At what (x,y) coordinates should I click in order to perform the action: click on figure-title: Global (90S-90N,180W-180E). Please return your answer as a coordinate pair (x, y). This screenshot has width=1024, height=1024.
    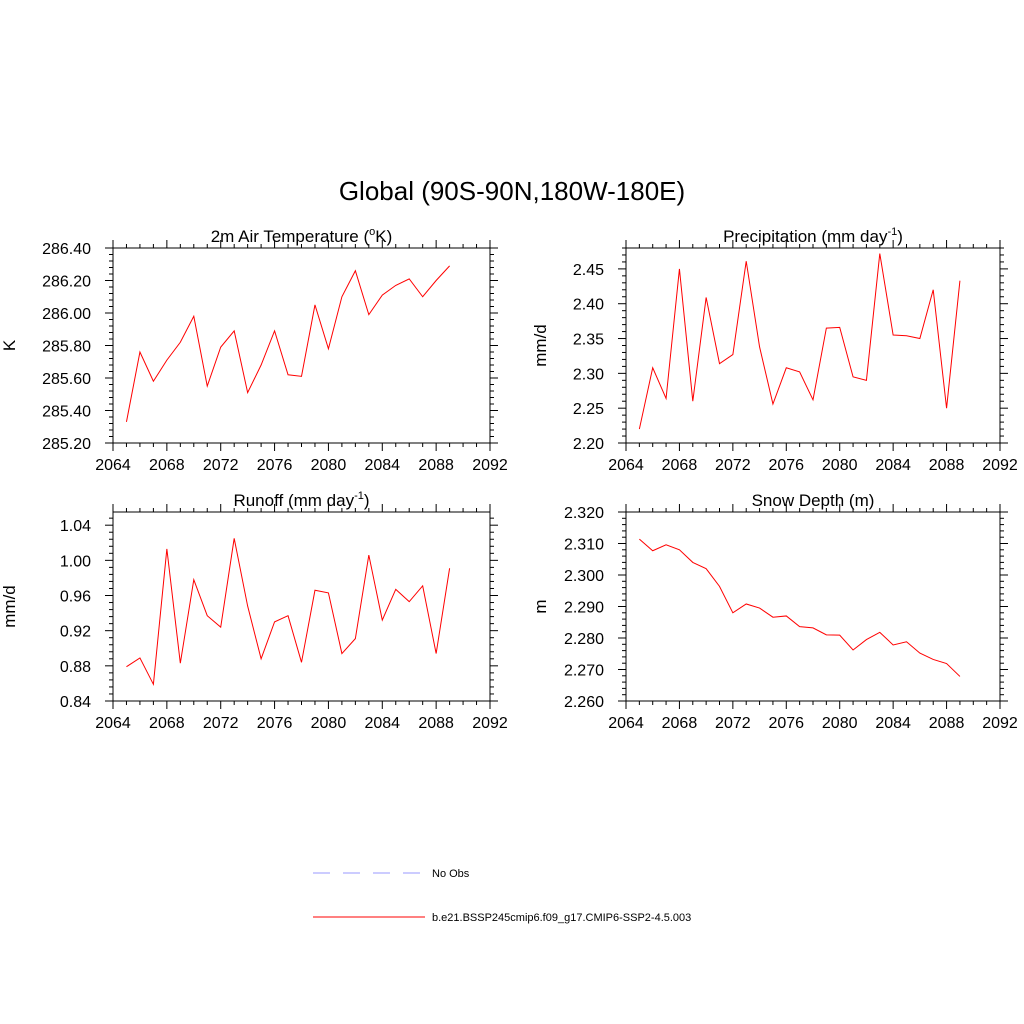
    Looking at the image, I should click on (512, 191).